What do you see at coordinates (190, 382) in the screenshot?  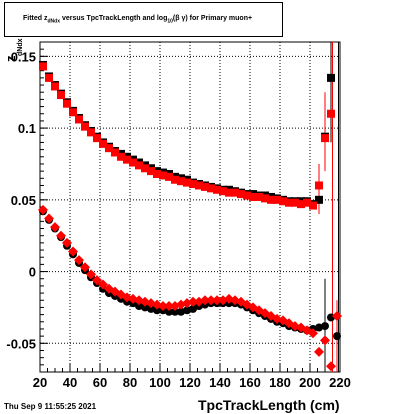 I see `x-tick-label: 120` at bounding box center [190, 382].